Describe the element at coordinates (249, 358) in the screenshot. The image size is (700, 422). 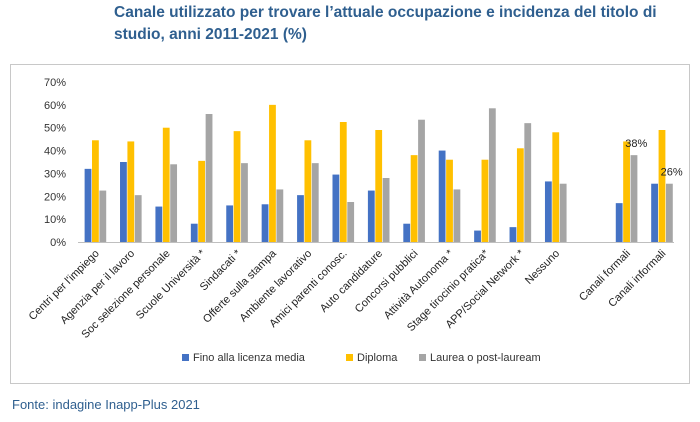
I see `legend-label: Fino alla licenza media` at that location.